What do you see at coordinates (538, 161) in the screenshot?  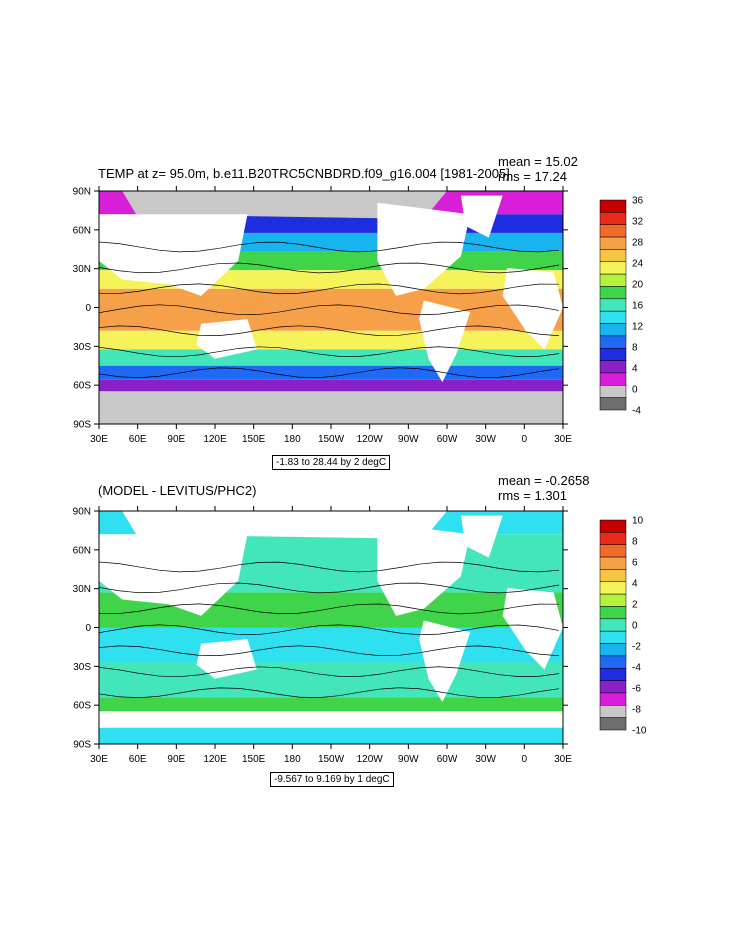 I see `mean-label: mean = 15.02` at bounding box center [538, 161].